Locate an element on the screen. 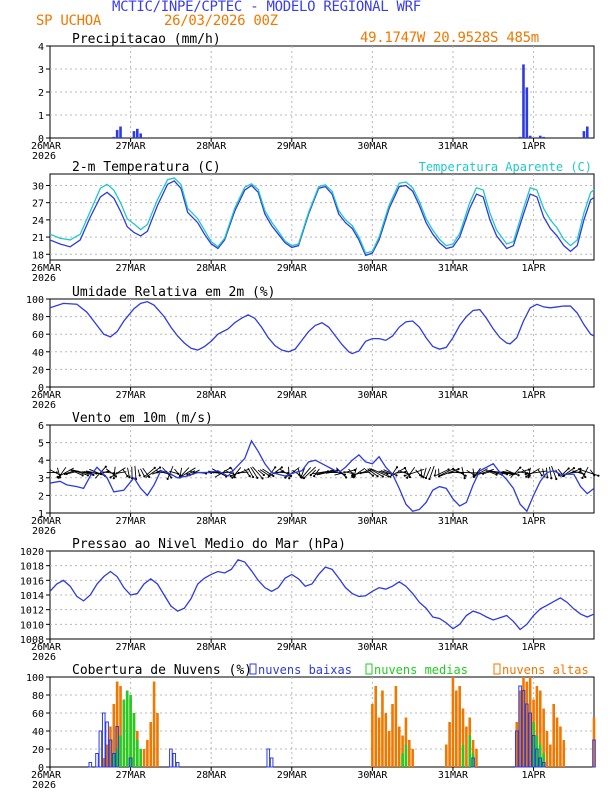  wind-xtick-label: 27MAR is located at coordinates (131, 521).